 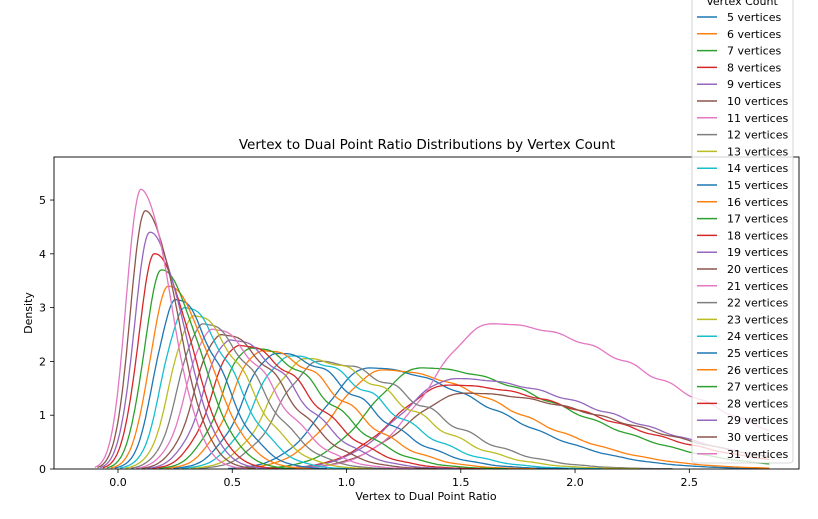 I want to click on x-tick-label: 0.0, so click(x=118, y=482).